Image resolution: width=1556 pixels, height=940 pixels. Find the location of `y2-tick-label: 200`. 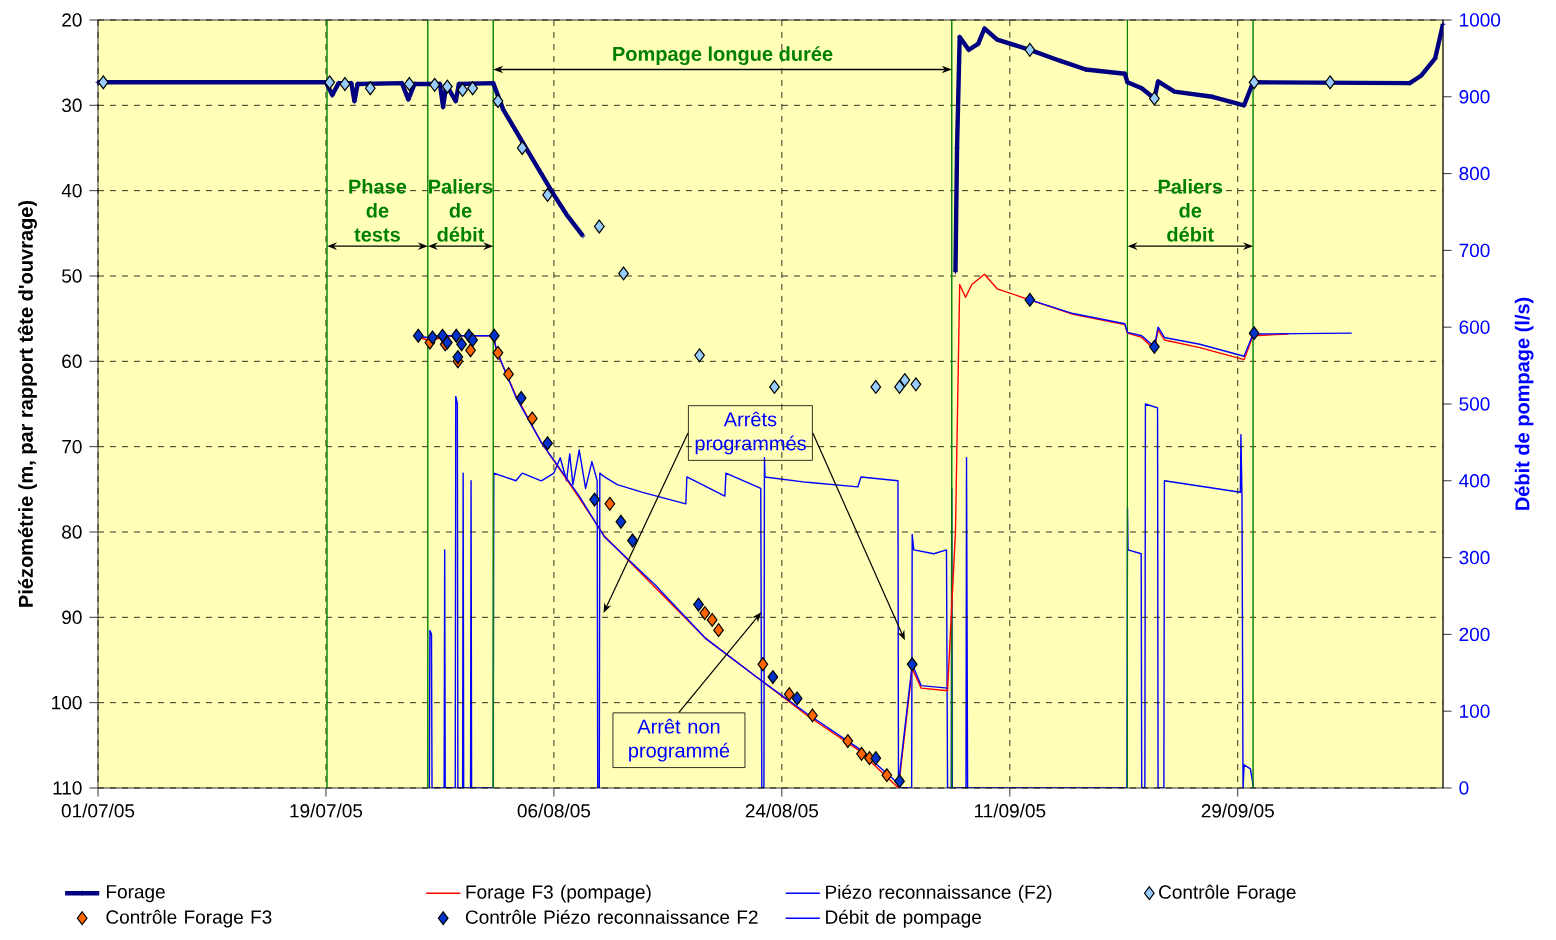

y2-tick-label: 200 is located at coordinates (1474, 634).